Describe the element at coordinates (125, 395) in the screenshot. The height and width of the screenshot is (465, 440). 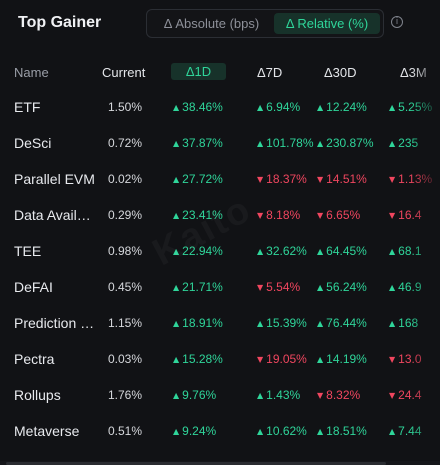
I see `row-current-value: 1.76%` at that location.